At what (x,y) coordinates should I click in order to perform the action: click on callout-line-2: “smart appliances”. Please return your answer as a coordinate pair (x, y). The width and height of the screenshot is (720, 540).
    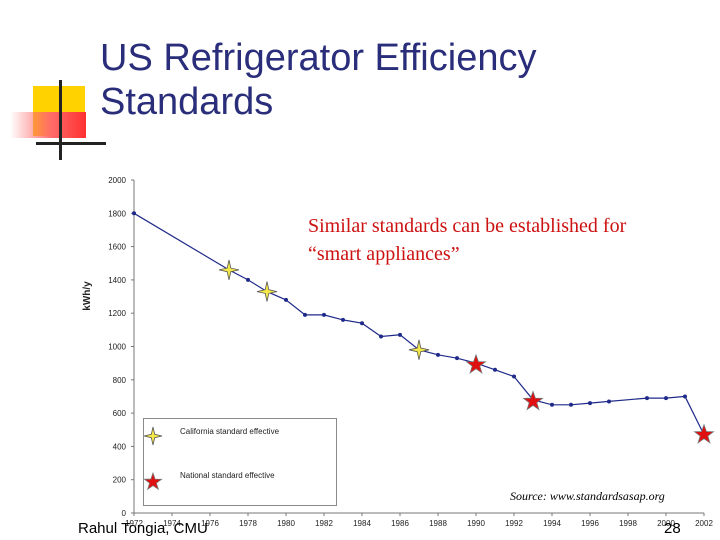
    Looking at the image, I should click on (384, 254).